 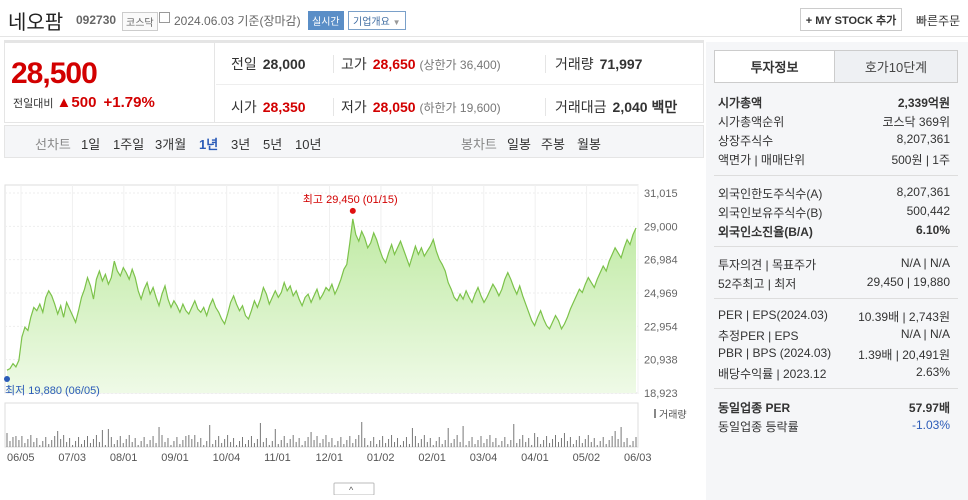 I want to click on expand-toggle-button, so click(x=354, y=488).